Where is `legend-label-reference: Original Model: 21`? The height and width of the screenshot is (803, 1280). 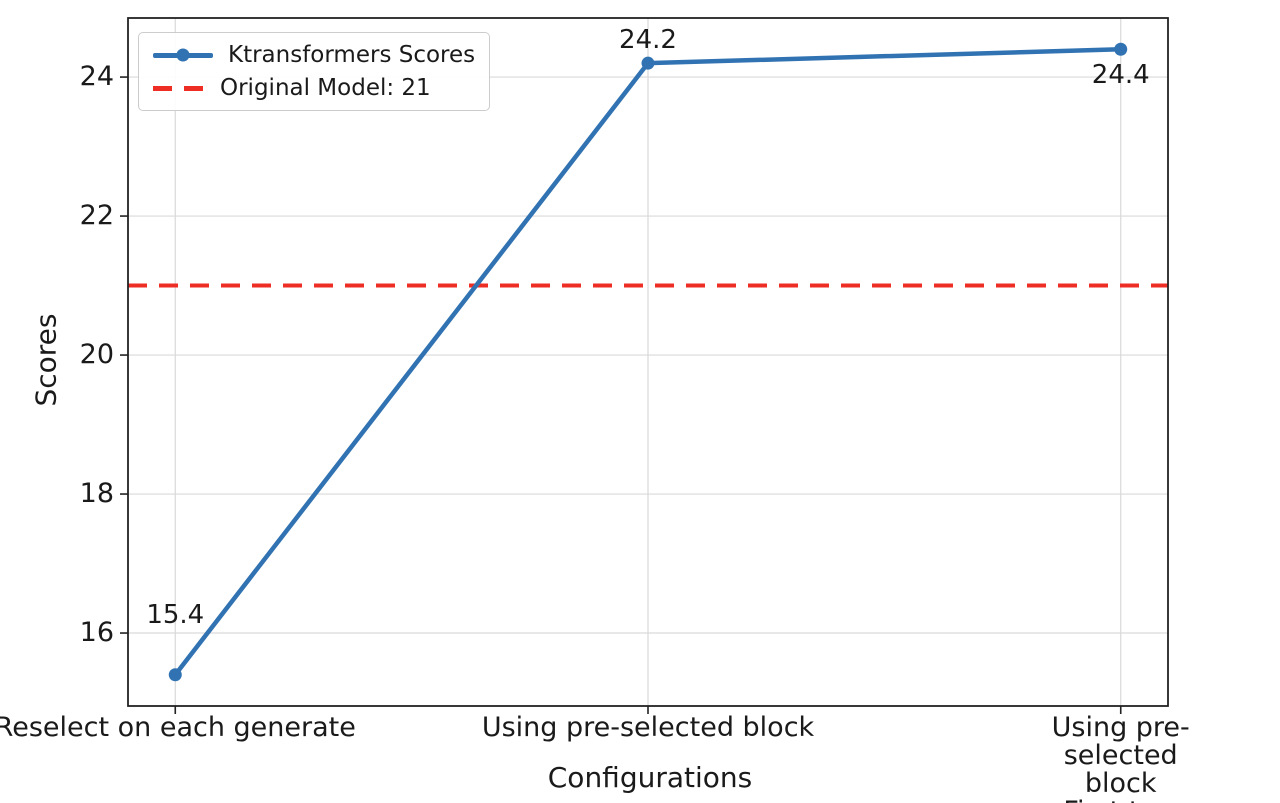
legend-label-reference: Original Model: 21 is located at coordinates (325, 88).